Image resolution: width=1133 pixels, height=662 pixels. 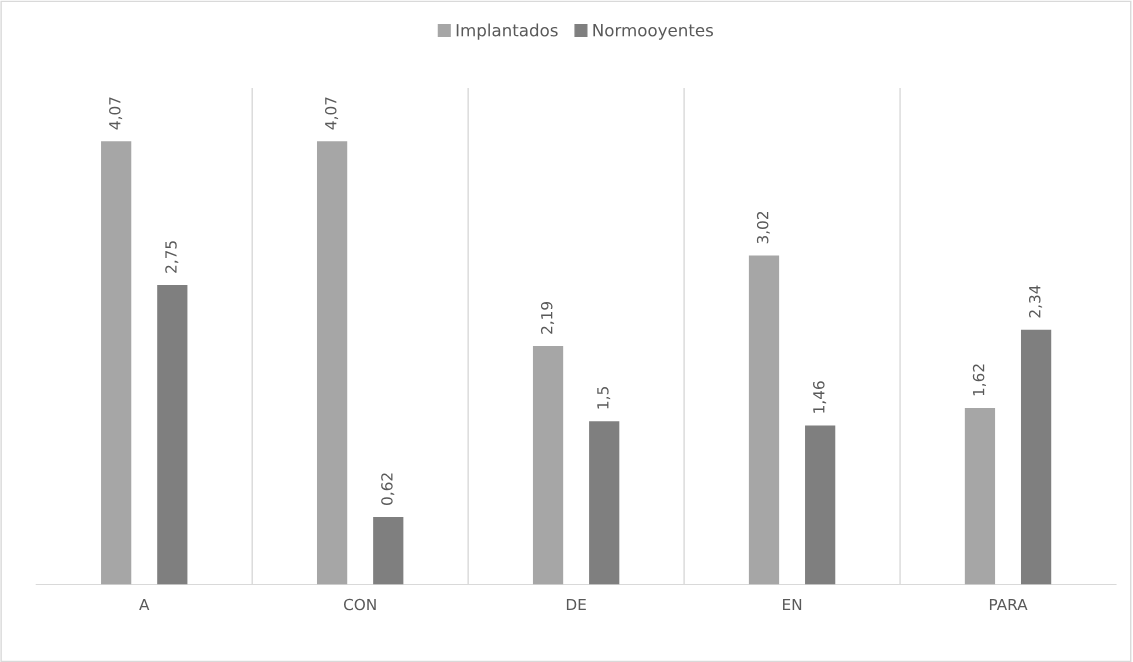 What do you see at coordinates (1008, 604) in the screenshot?
I see `x-tick-label: PARA` at bounding box center [1008, 604].